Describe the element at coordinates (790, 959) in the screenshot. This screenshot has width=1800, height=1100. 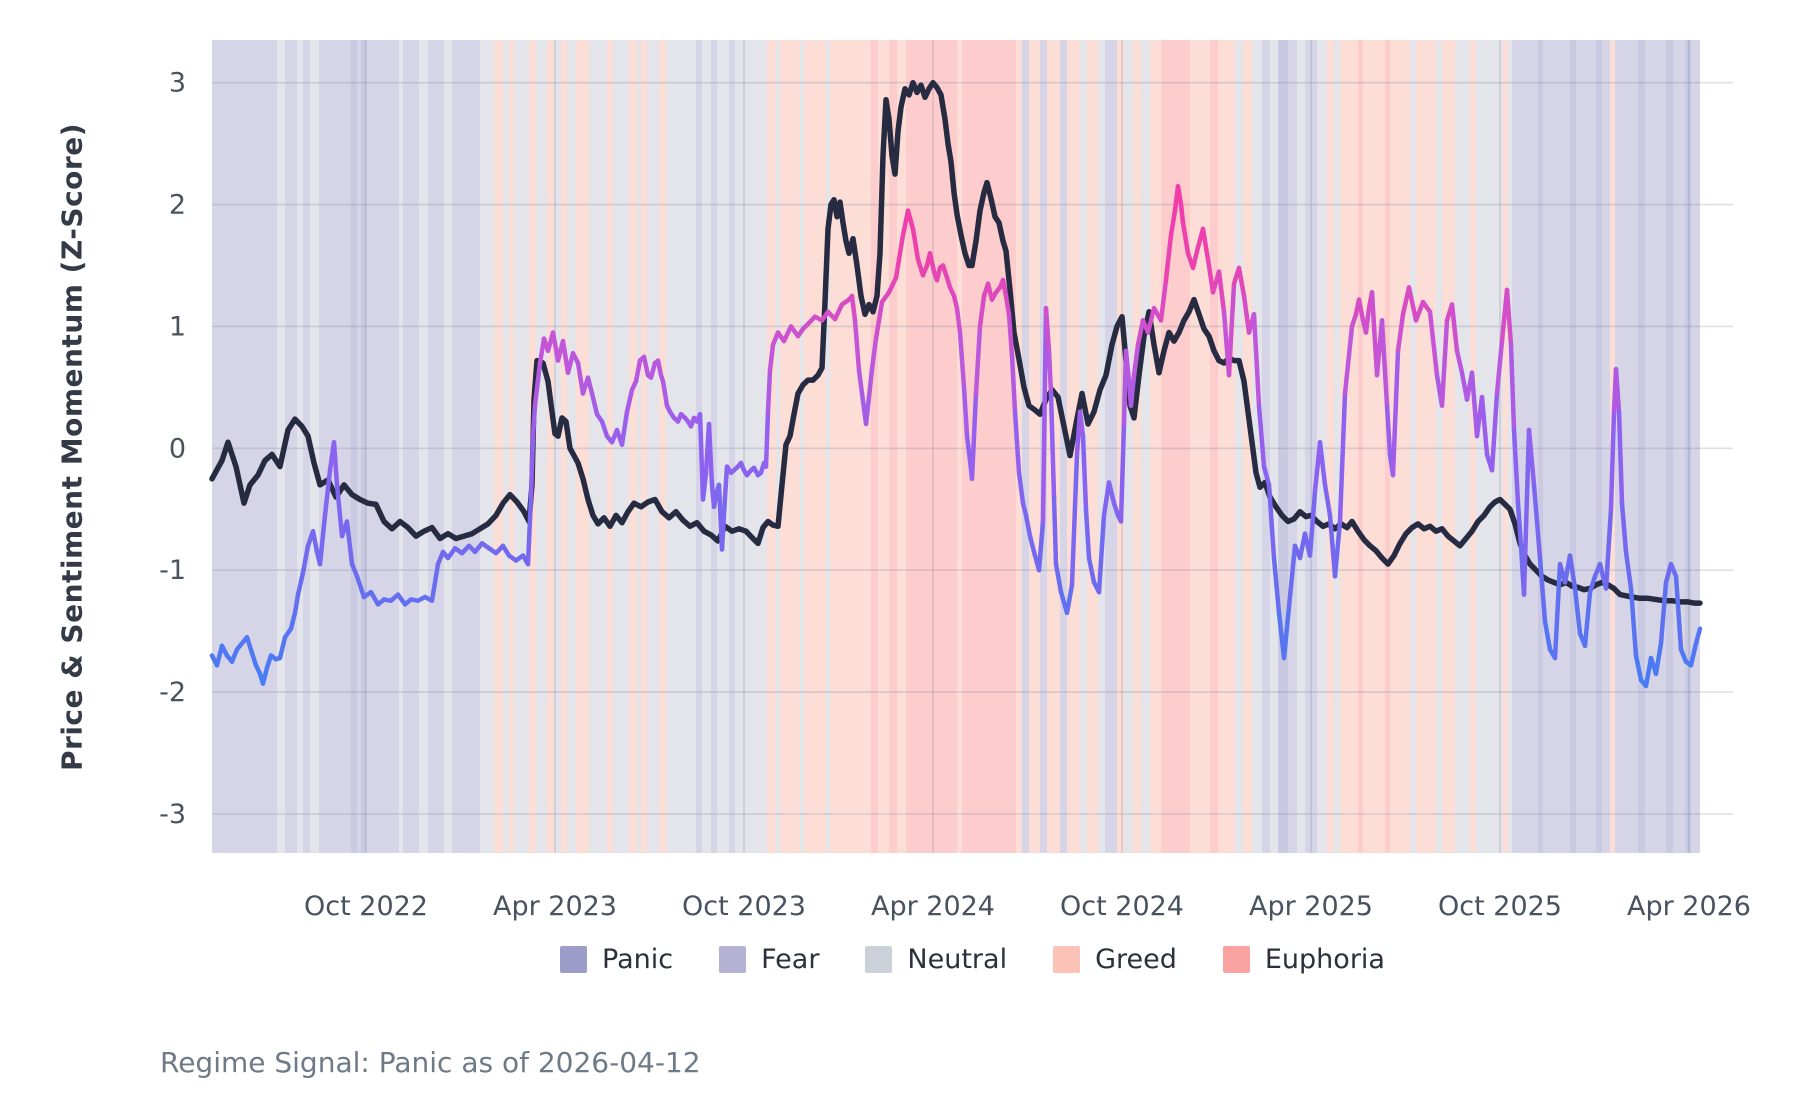
I see `legend-label: Fear` at that location.